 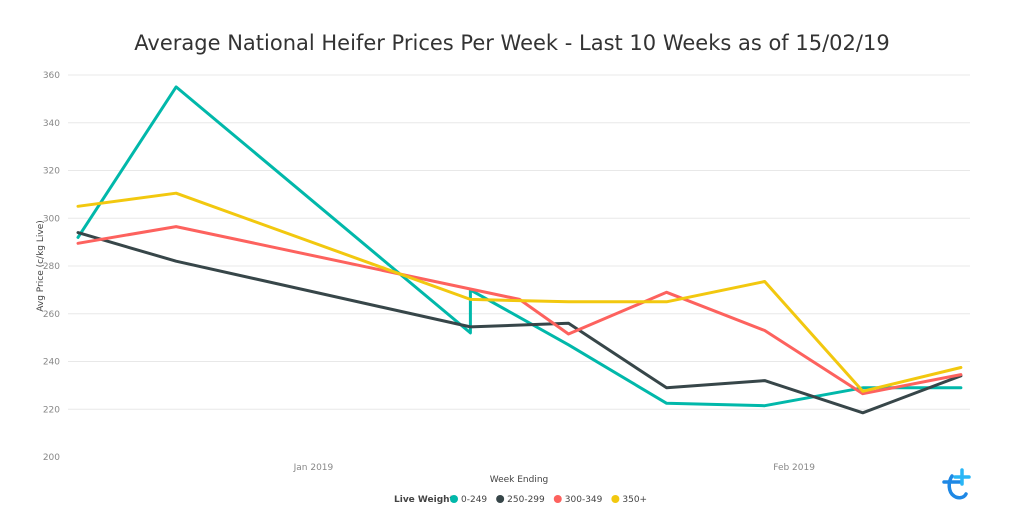 I want to click on y-axis-ticks: 200 220 240 260 280 300 320 340 360, so click(x=51, y=267).